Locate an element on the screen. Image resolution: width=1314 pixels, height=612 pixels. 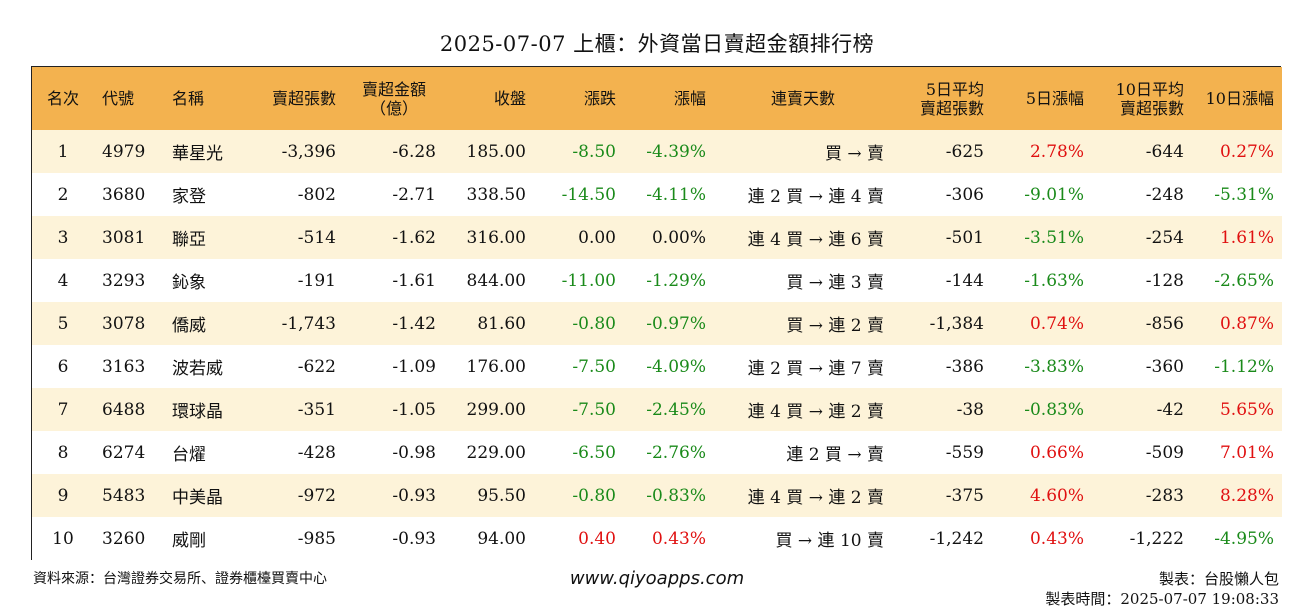
cell-avg5: -501 is located at coordinates (964, 237).